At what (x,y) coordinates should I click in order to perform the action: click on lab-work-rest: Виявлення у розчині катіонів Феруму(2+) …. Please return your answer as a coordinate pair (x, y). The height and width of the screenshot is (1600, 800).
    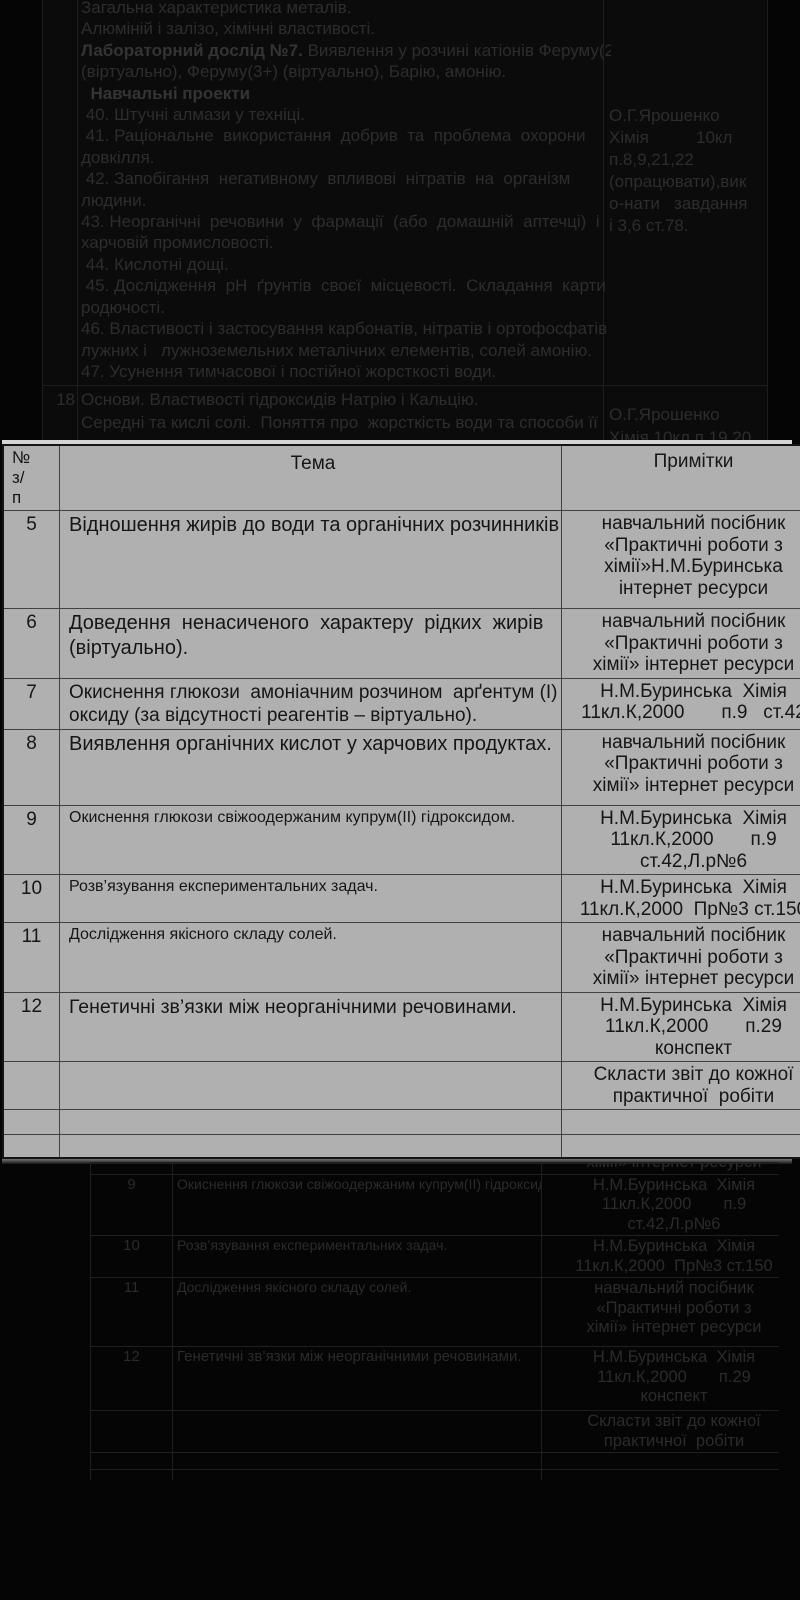
    Looking at the image, I should click on (346, 61).